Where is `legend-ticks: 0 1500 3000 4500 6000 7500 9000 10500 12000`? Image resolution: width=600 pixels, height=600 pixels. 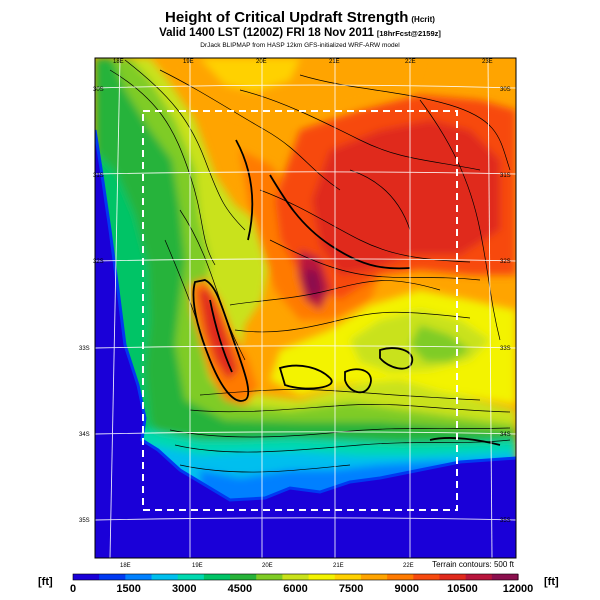 legend-ticks: 0 1500 3000 4500 6000 7500 9000 10500 12000 is located at coordinates (301, 589).